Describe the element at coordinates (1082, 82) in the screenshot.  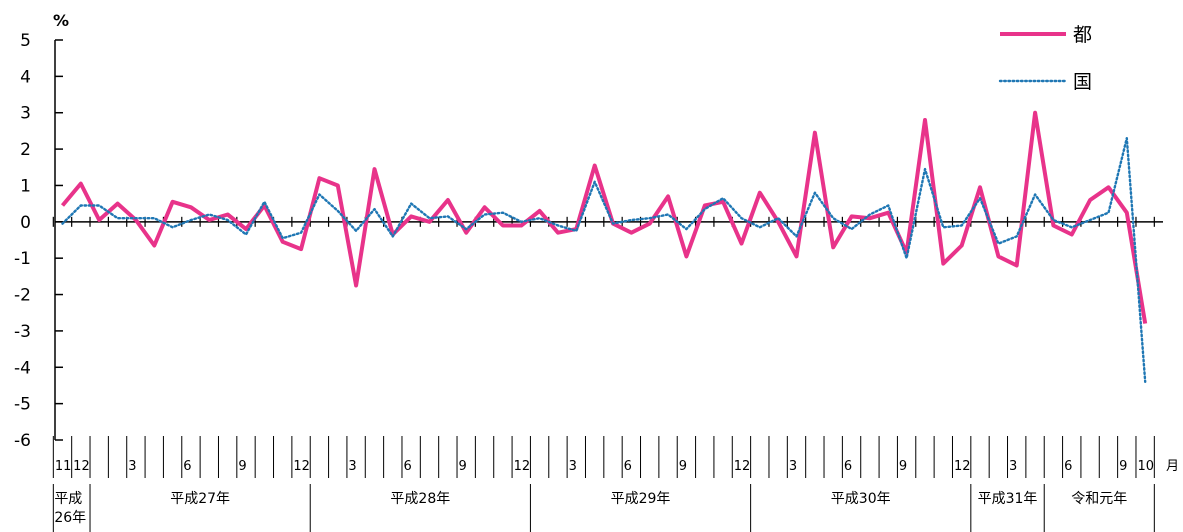
I see `legend-label: 国` at that location.